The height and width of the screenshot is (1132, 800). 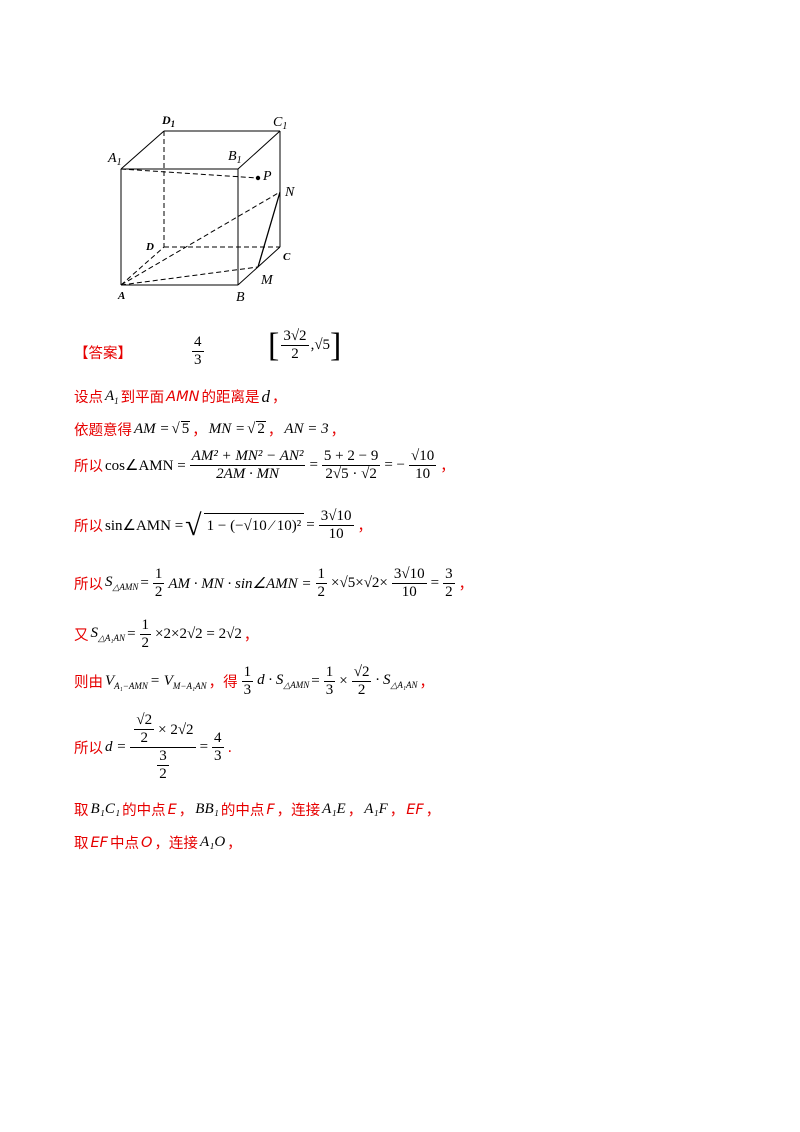 I want to click on label-d: D, so click(x=149, y=247).